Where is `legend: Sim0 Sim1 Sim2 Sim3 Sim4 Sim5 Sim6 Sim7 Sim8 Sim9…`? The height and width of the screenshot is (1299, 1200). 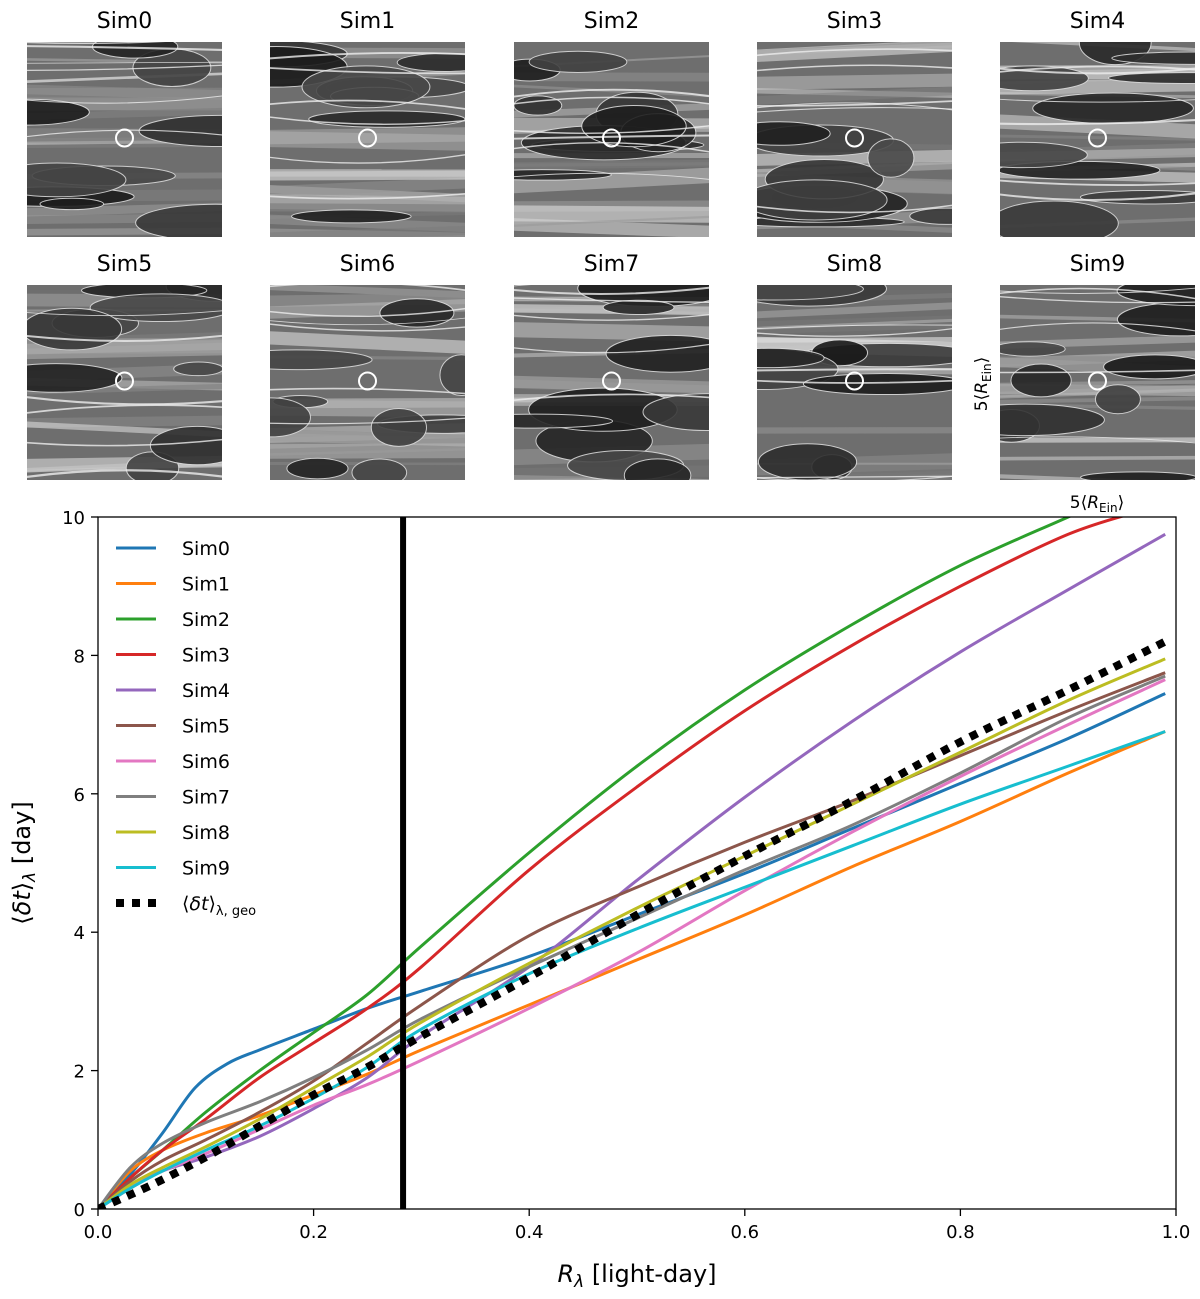
legend: Sim0 Sim1 Sim2 Sim3 Sim4 Sim5 Sim6 Sim7 Sim8 Sim9… is located at coordinates (186, 728).